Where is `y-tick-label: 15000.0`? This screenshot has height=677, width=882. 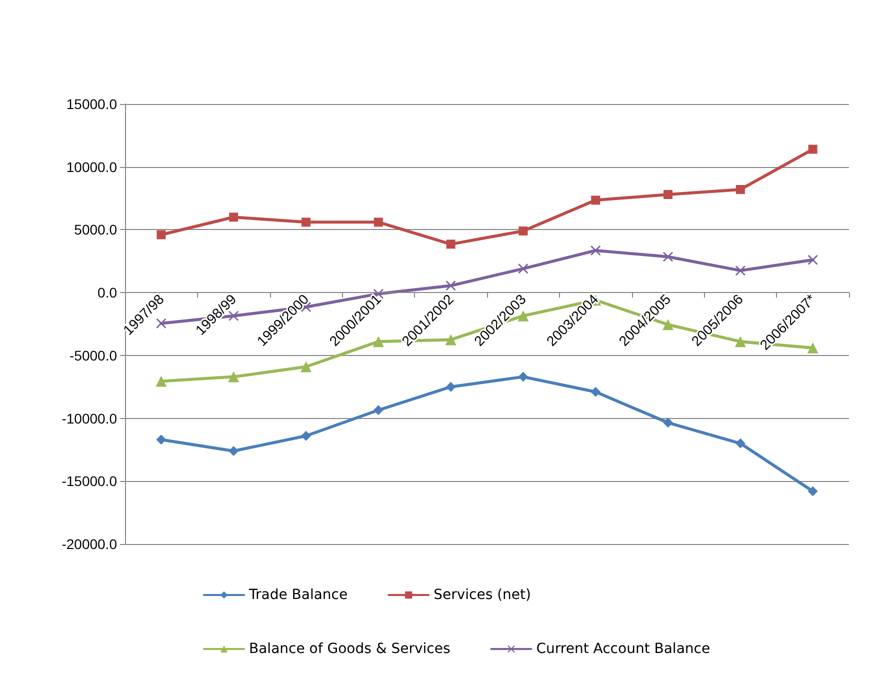
y-tick-label: 15000.0 is located at coordinates (92, 104).